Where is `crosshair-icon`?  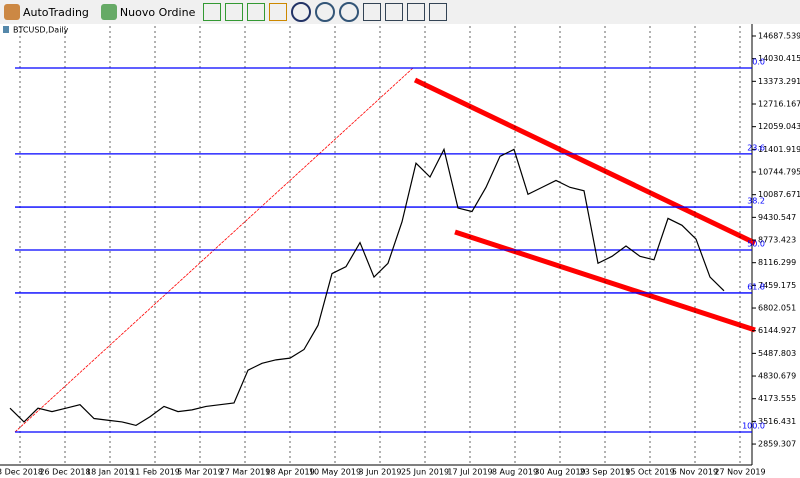 crosshair-icon is located at coordinates (479, 12).